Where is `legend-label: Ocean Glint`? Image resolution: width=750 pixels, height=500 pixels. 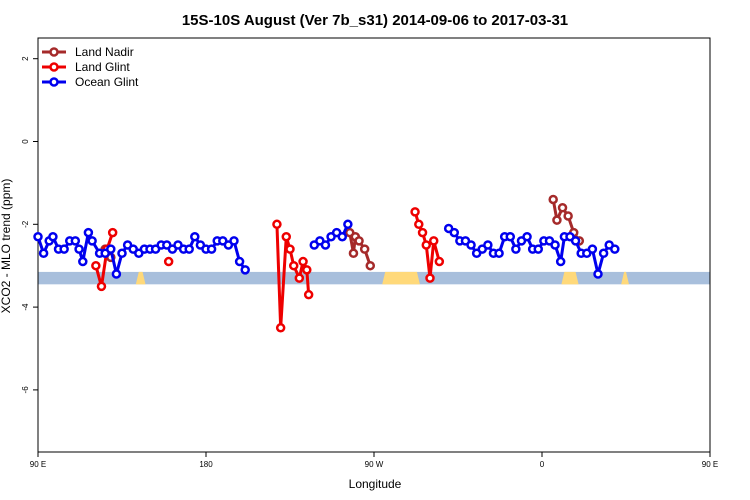
legend-label: Ocean Glint is located at coordinates (107, 82).